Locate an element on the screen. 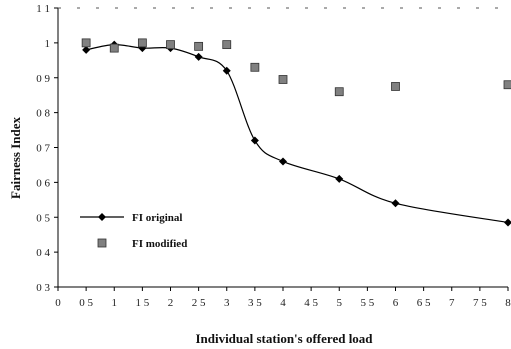 Image resolution: width=511 pixels, height=349 pixels. legend-diamond-icon is located at coordinates (102, 217).